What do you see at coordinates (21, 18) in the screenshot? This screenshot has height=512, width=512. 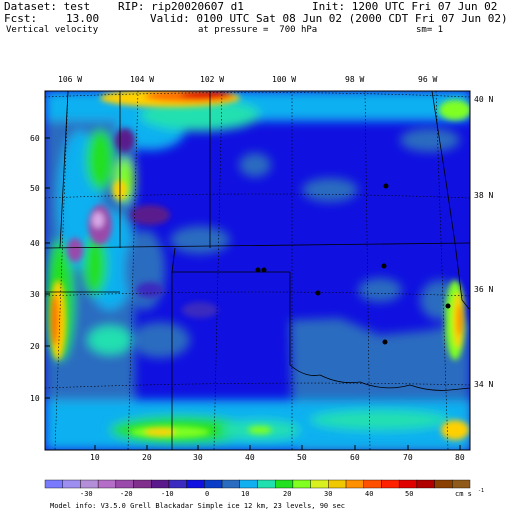 I see `fcst-label: Fcst:` at bounding box center [21, 18].